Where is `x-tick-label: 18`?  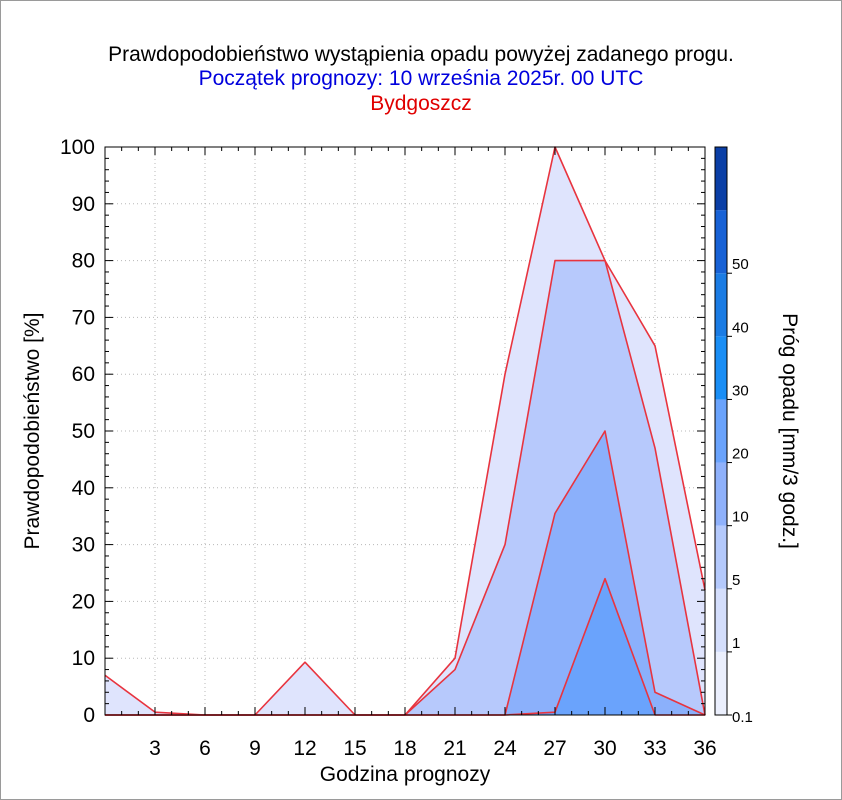 x-tick-label: 18 is located at coordinates (404, 748).